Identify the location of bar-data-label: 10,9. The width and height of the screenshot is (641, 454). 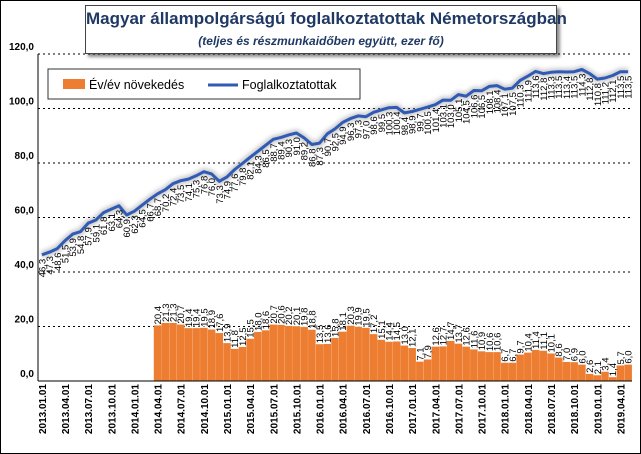
(482, 341).